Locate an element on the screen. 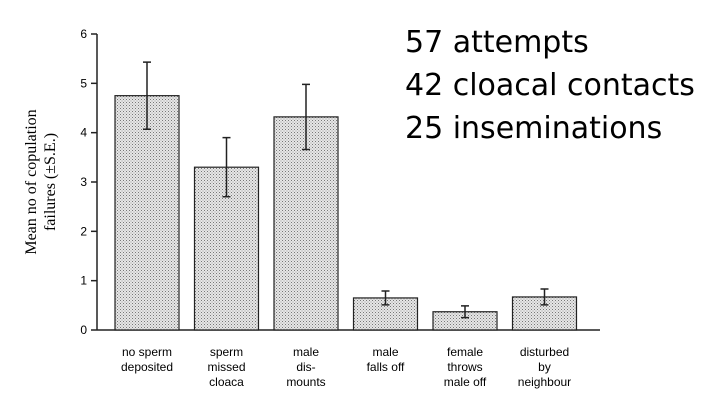 The width and height of the screenshot is (704, 414). annotation: 25 inseminations is located at coordinates (533, 128).